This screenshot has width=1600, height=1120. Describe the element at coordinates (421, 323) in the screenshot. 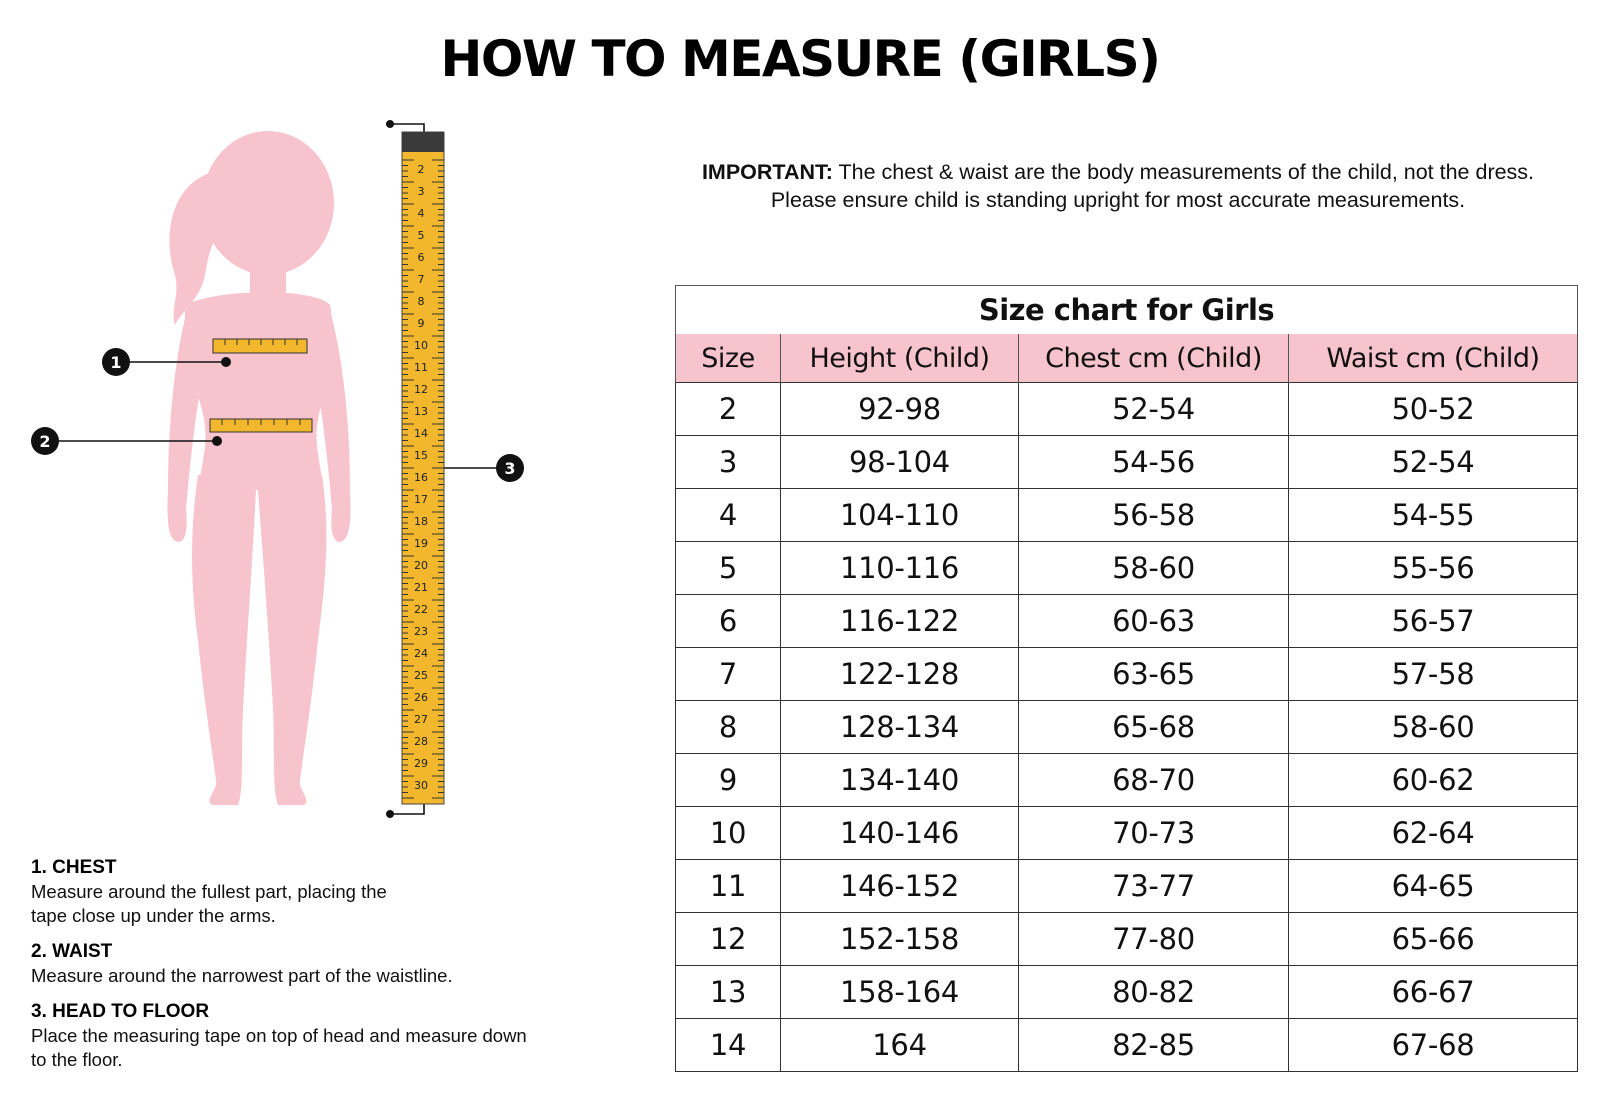

I see `tape-number: 9` at that location.